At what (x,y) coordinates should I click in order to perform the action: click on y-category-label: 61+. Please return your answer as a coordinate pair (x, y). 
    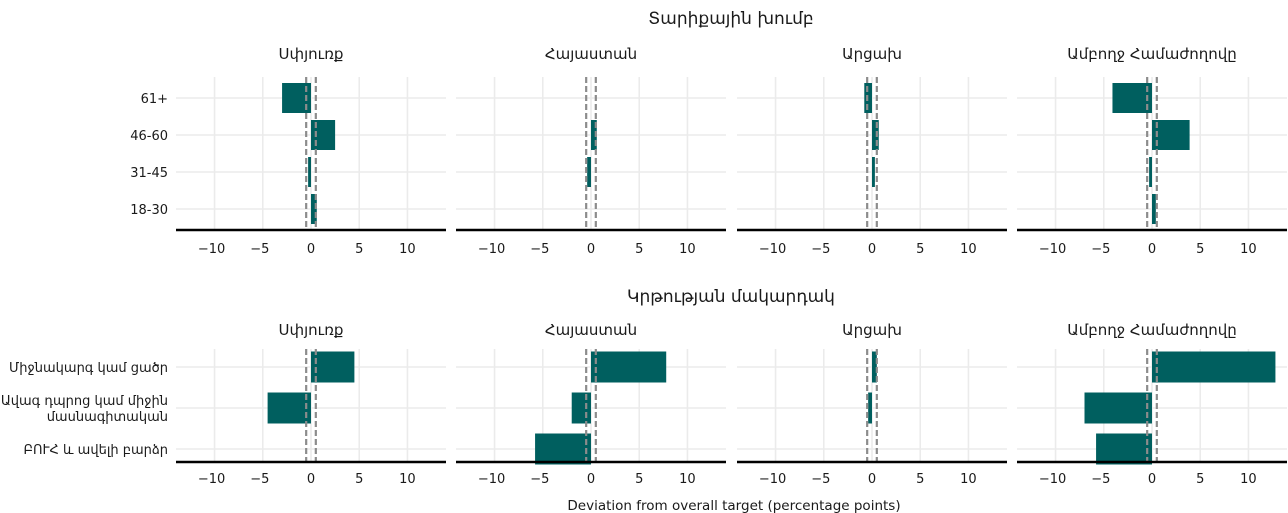
    Looking at the image, I should click on (154, 99).